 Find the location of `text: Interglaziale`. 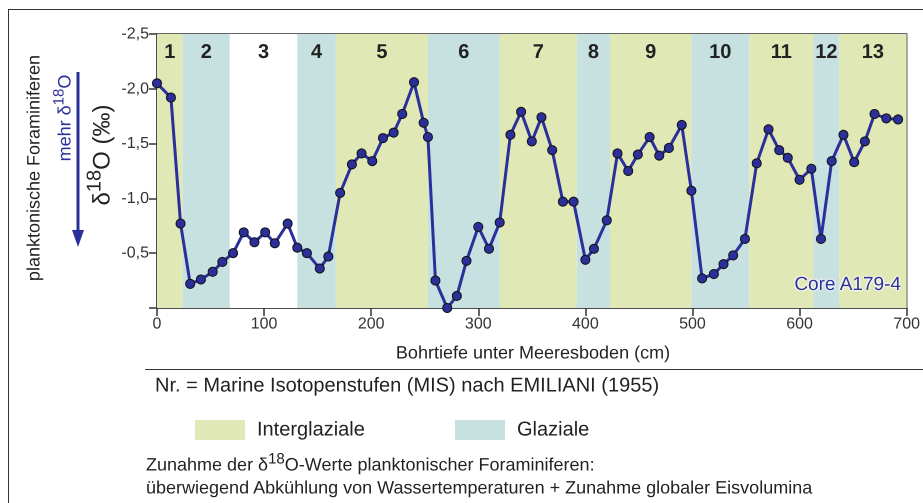

text: Interglaziale is located at coordinates (311, 430).